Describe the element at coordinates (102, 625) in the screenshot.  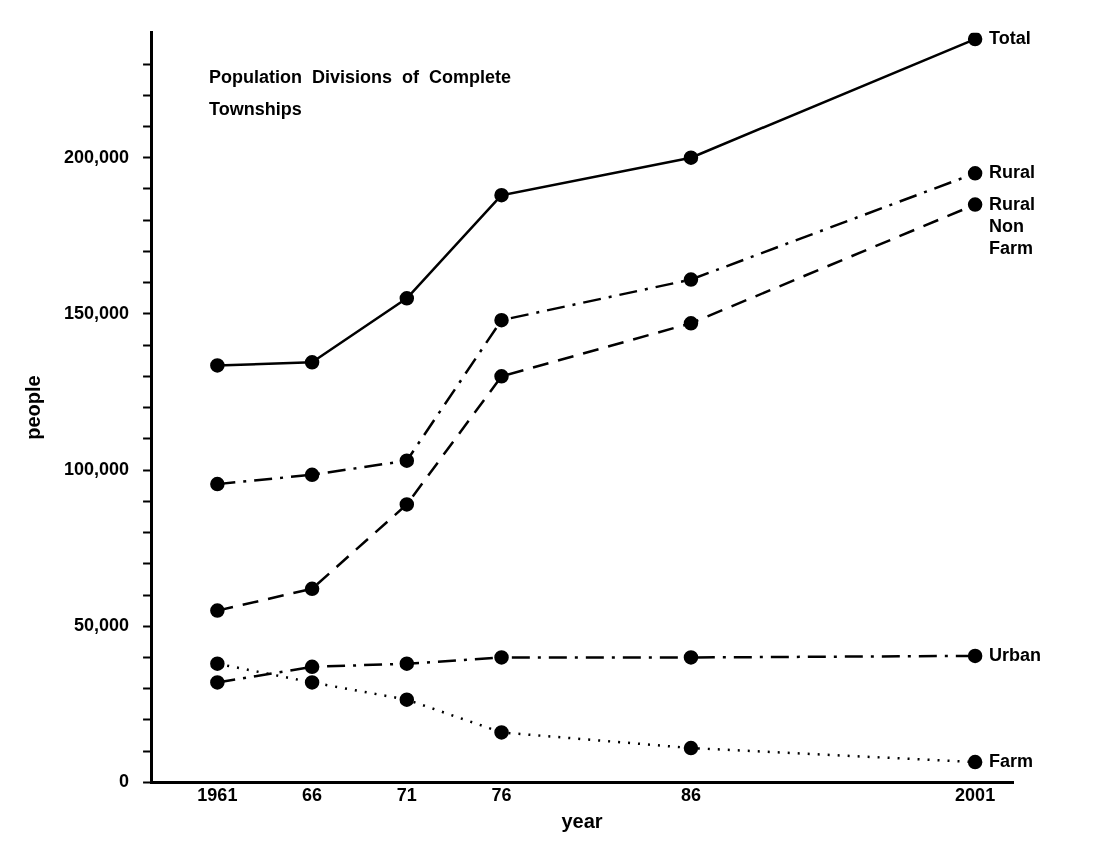
I see `y-tick-label: 50,000` at that location.